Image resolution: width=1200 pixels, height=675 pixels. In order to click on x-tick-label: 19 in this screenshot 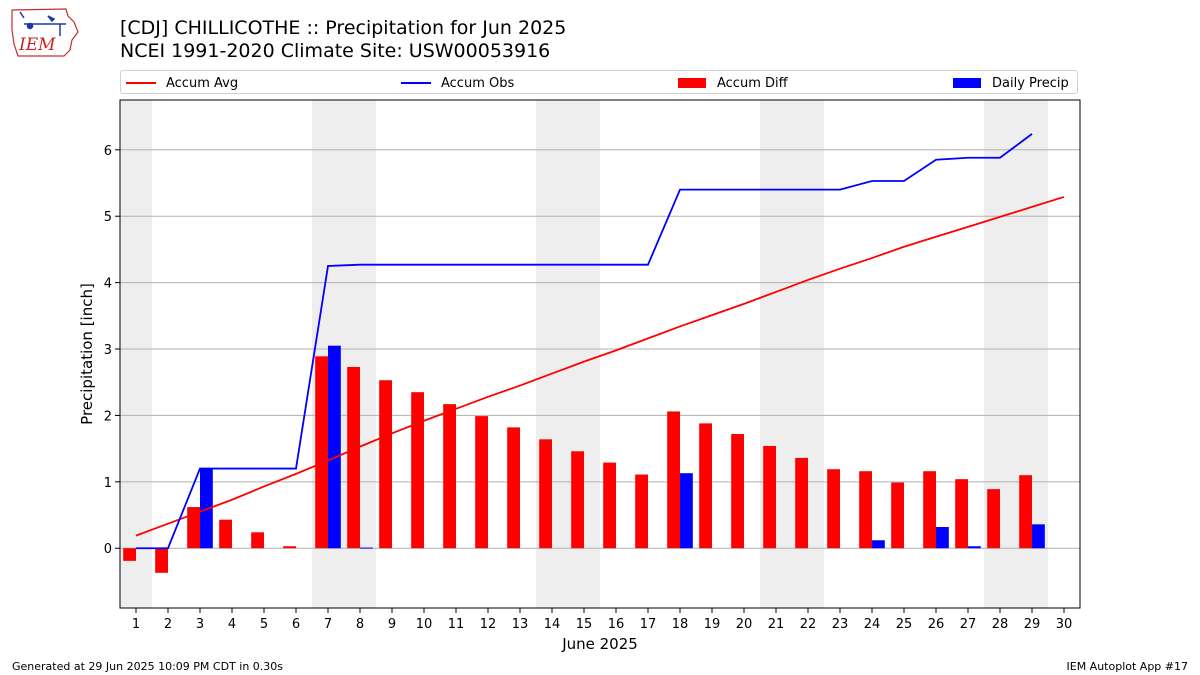, I will do `click(712, 624)`.